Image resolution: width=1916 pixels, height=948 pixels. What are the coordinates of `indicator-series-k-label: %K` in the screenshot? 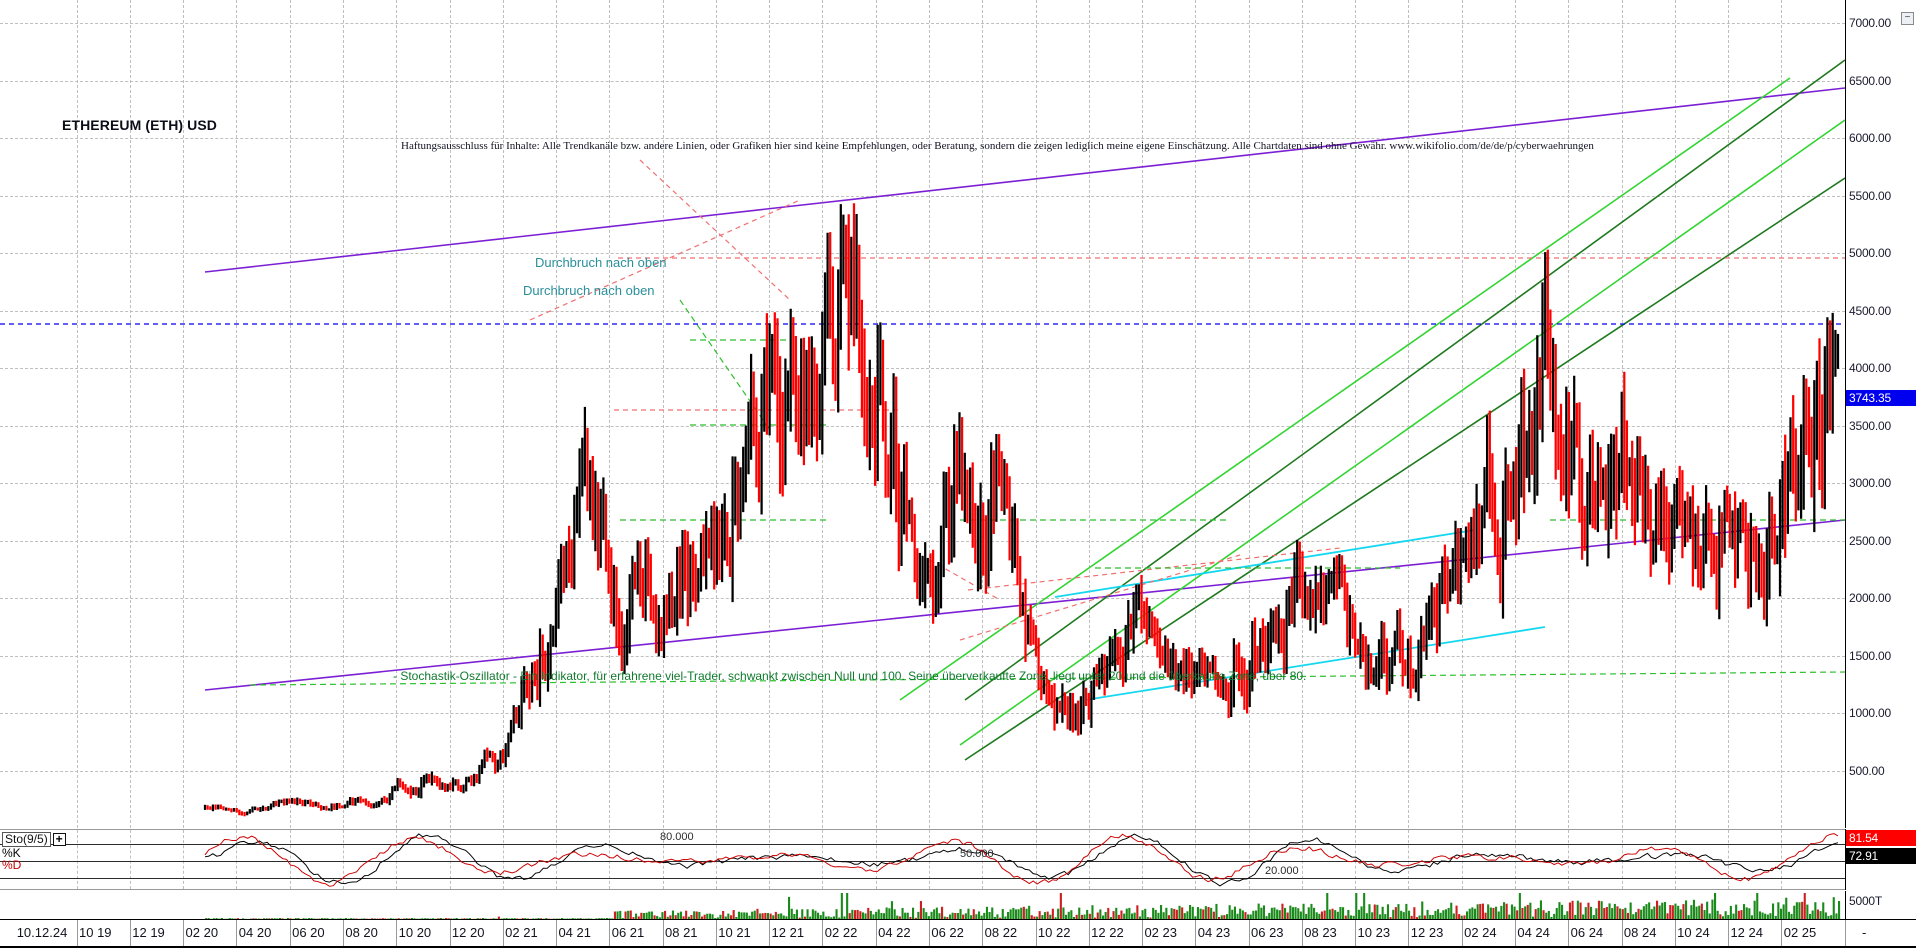 It's located at (11, 853).